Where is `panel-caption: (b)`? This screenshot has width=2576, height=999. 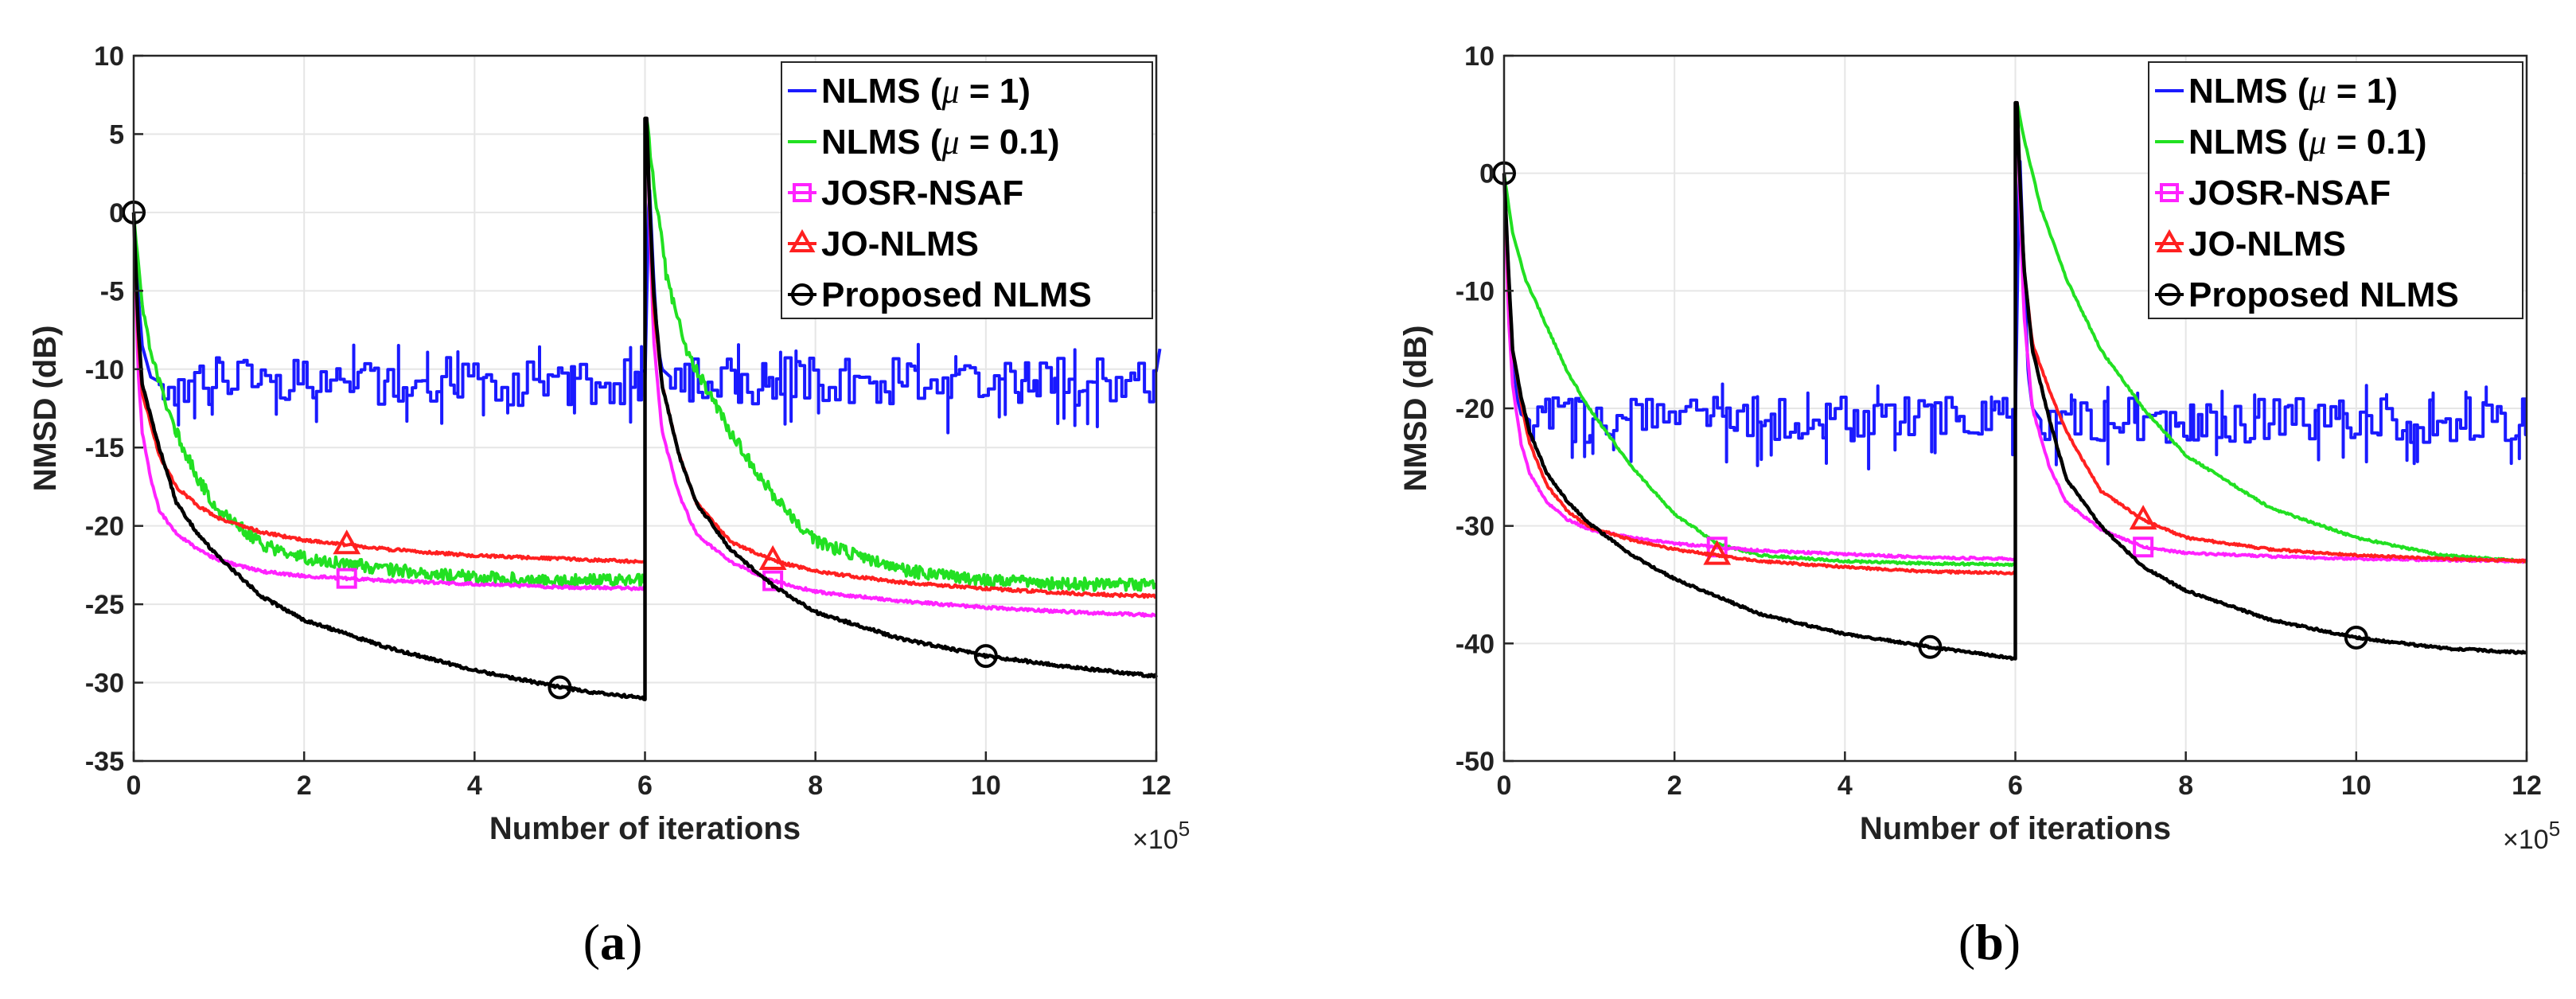
panel-caption: (b) is located at coordinates (1989, 942).